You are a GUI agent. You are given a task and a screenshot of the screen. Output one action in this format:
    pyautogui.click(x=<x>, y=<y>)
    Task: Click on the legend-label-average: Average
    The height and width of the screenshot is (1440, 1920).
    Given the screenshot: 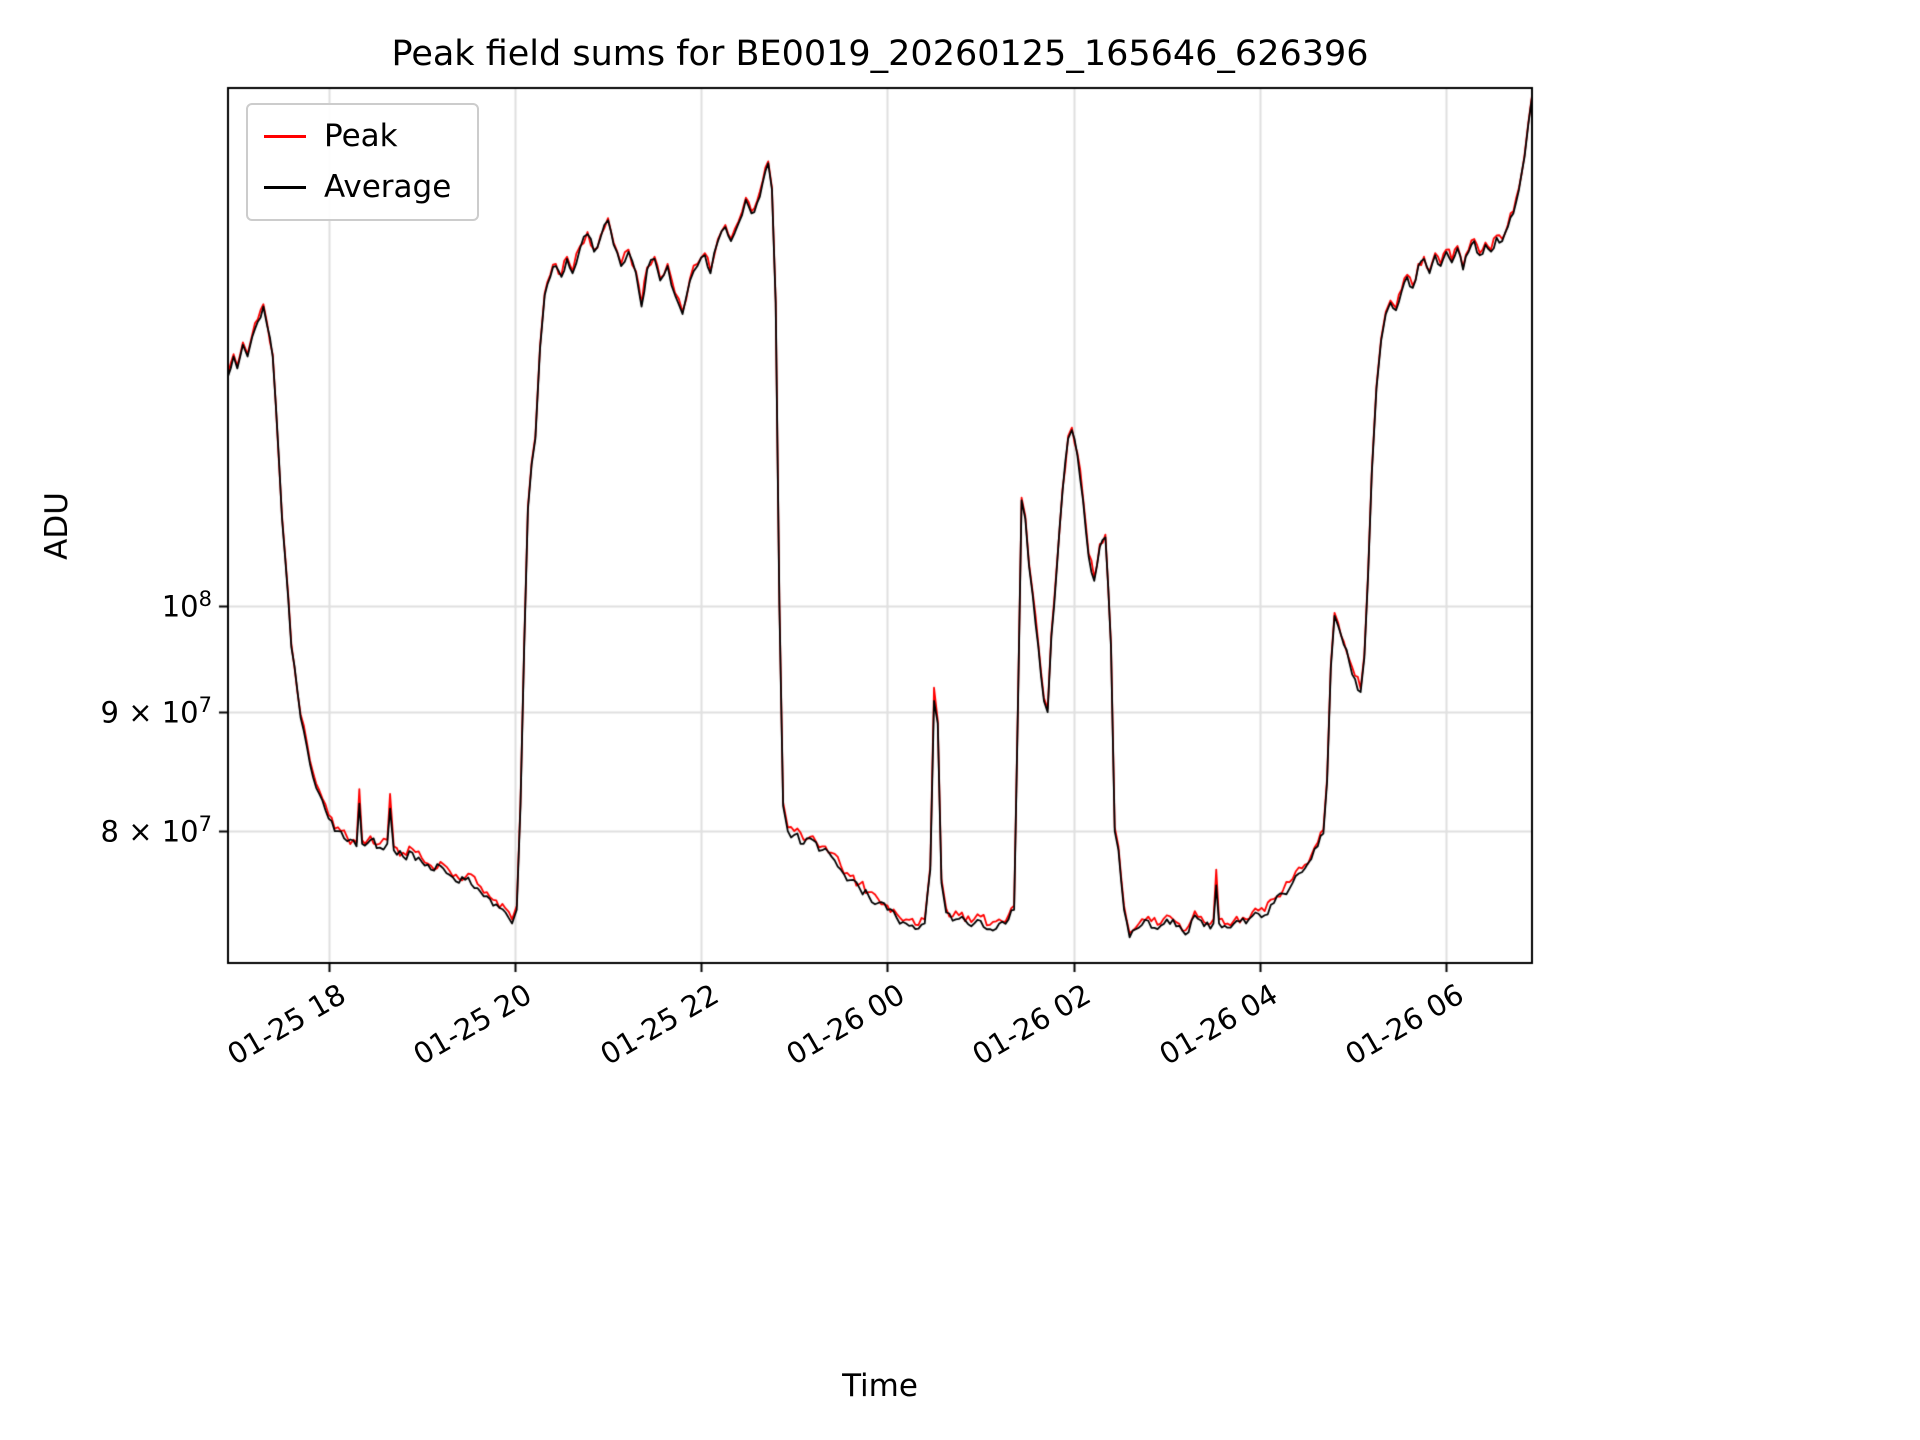 What is the action you would take?
    pyautogui.click(x=388, y=187)
    